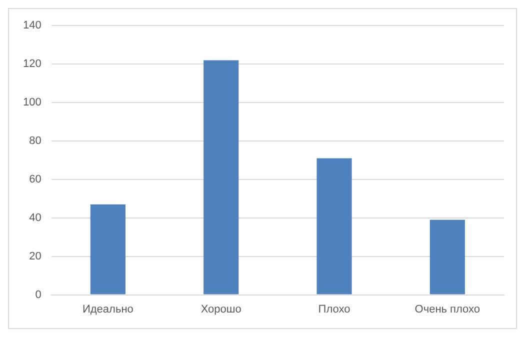 This screenshot has width=525, height=337. Describe the element at coordinates (221, 309) in the screenshot. I see `x-tick-label: Хорошо` at that location.